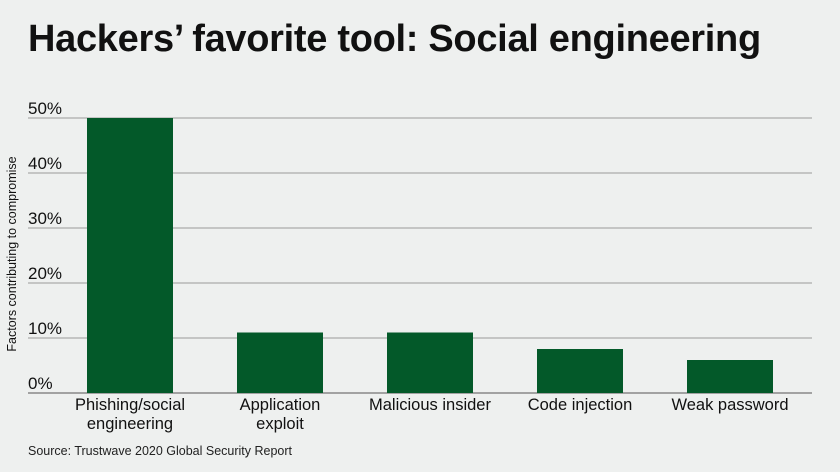  Describe the element at coordinates (40, 383) in the screenshot. I see `y-tick-label: 0%` at that location.